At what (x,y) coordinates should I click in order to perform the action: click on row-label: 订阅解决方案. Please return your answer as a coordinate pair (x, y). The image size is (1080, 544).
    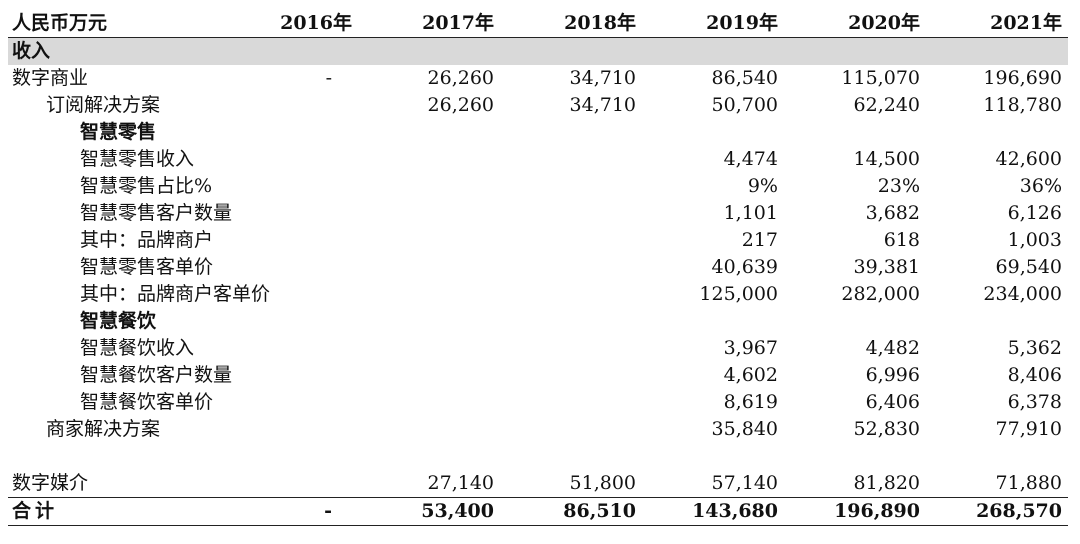
    Looking at the image, I should click on (103, 105).